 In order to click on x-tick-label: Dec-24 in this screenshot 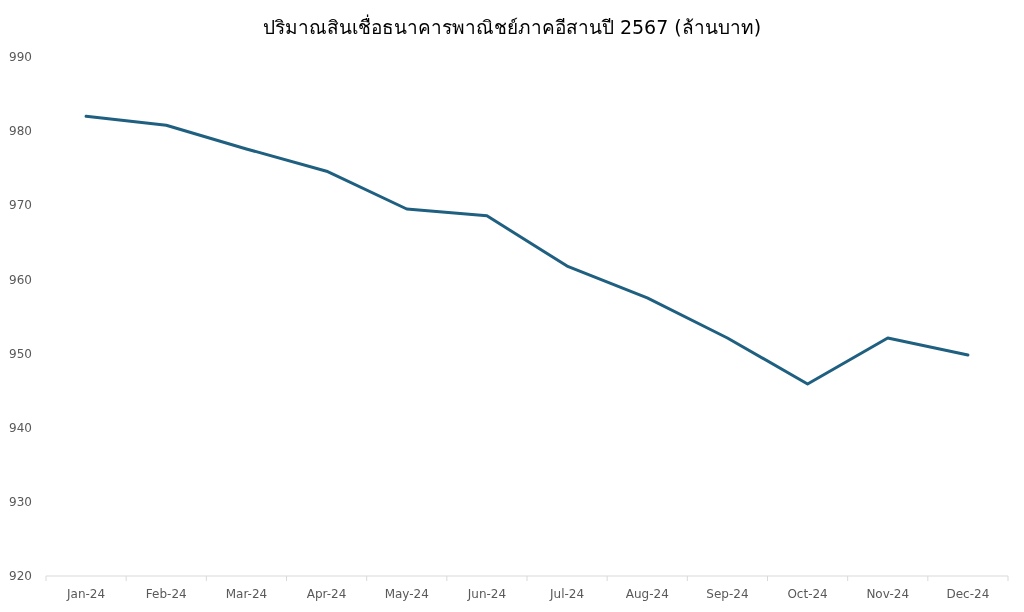, I will do `click(968, 594)`.